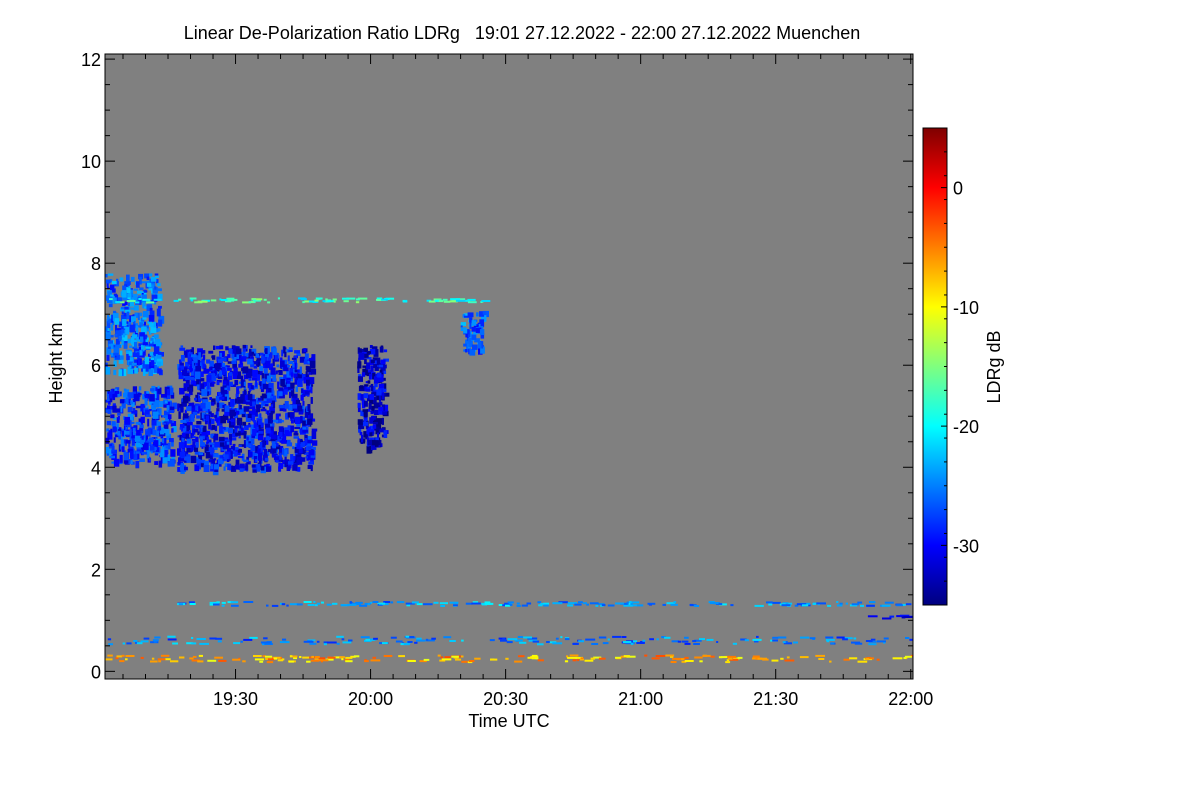 The width and height of the screenshot is (1200, 800). I want to click on feature-layer-1-1-km, so click(890, 617).